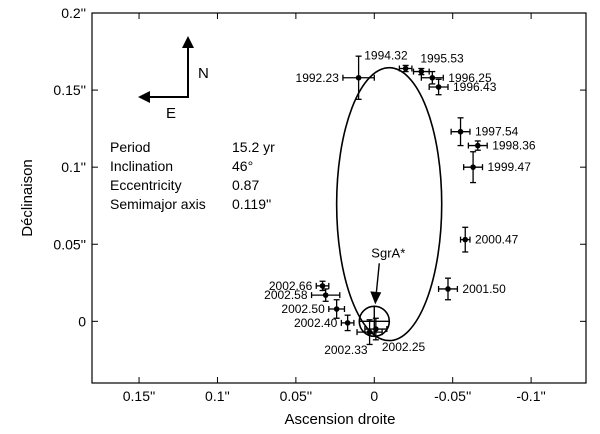 This screenshot has height=434, width=600. Describe the element at coordinates (377, 278) in the screenshot. I see `sgra-arrow-line` at that location.